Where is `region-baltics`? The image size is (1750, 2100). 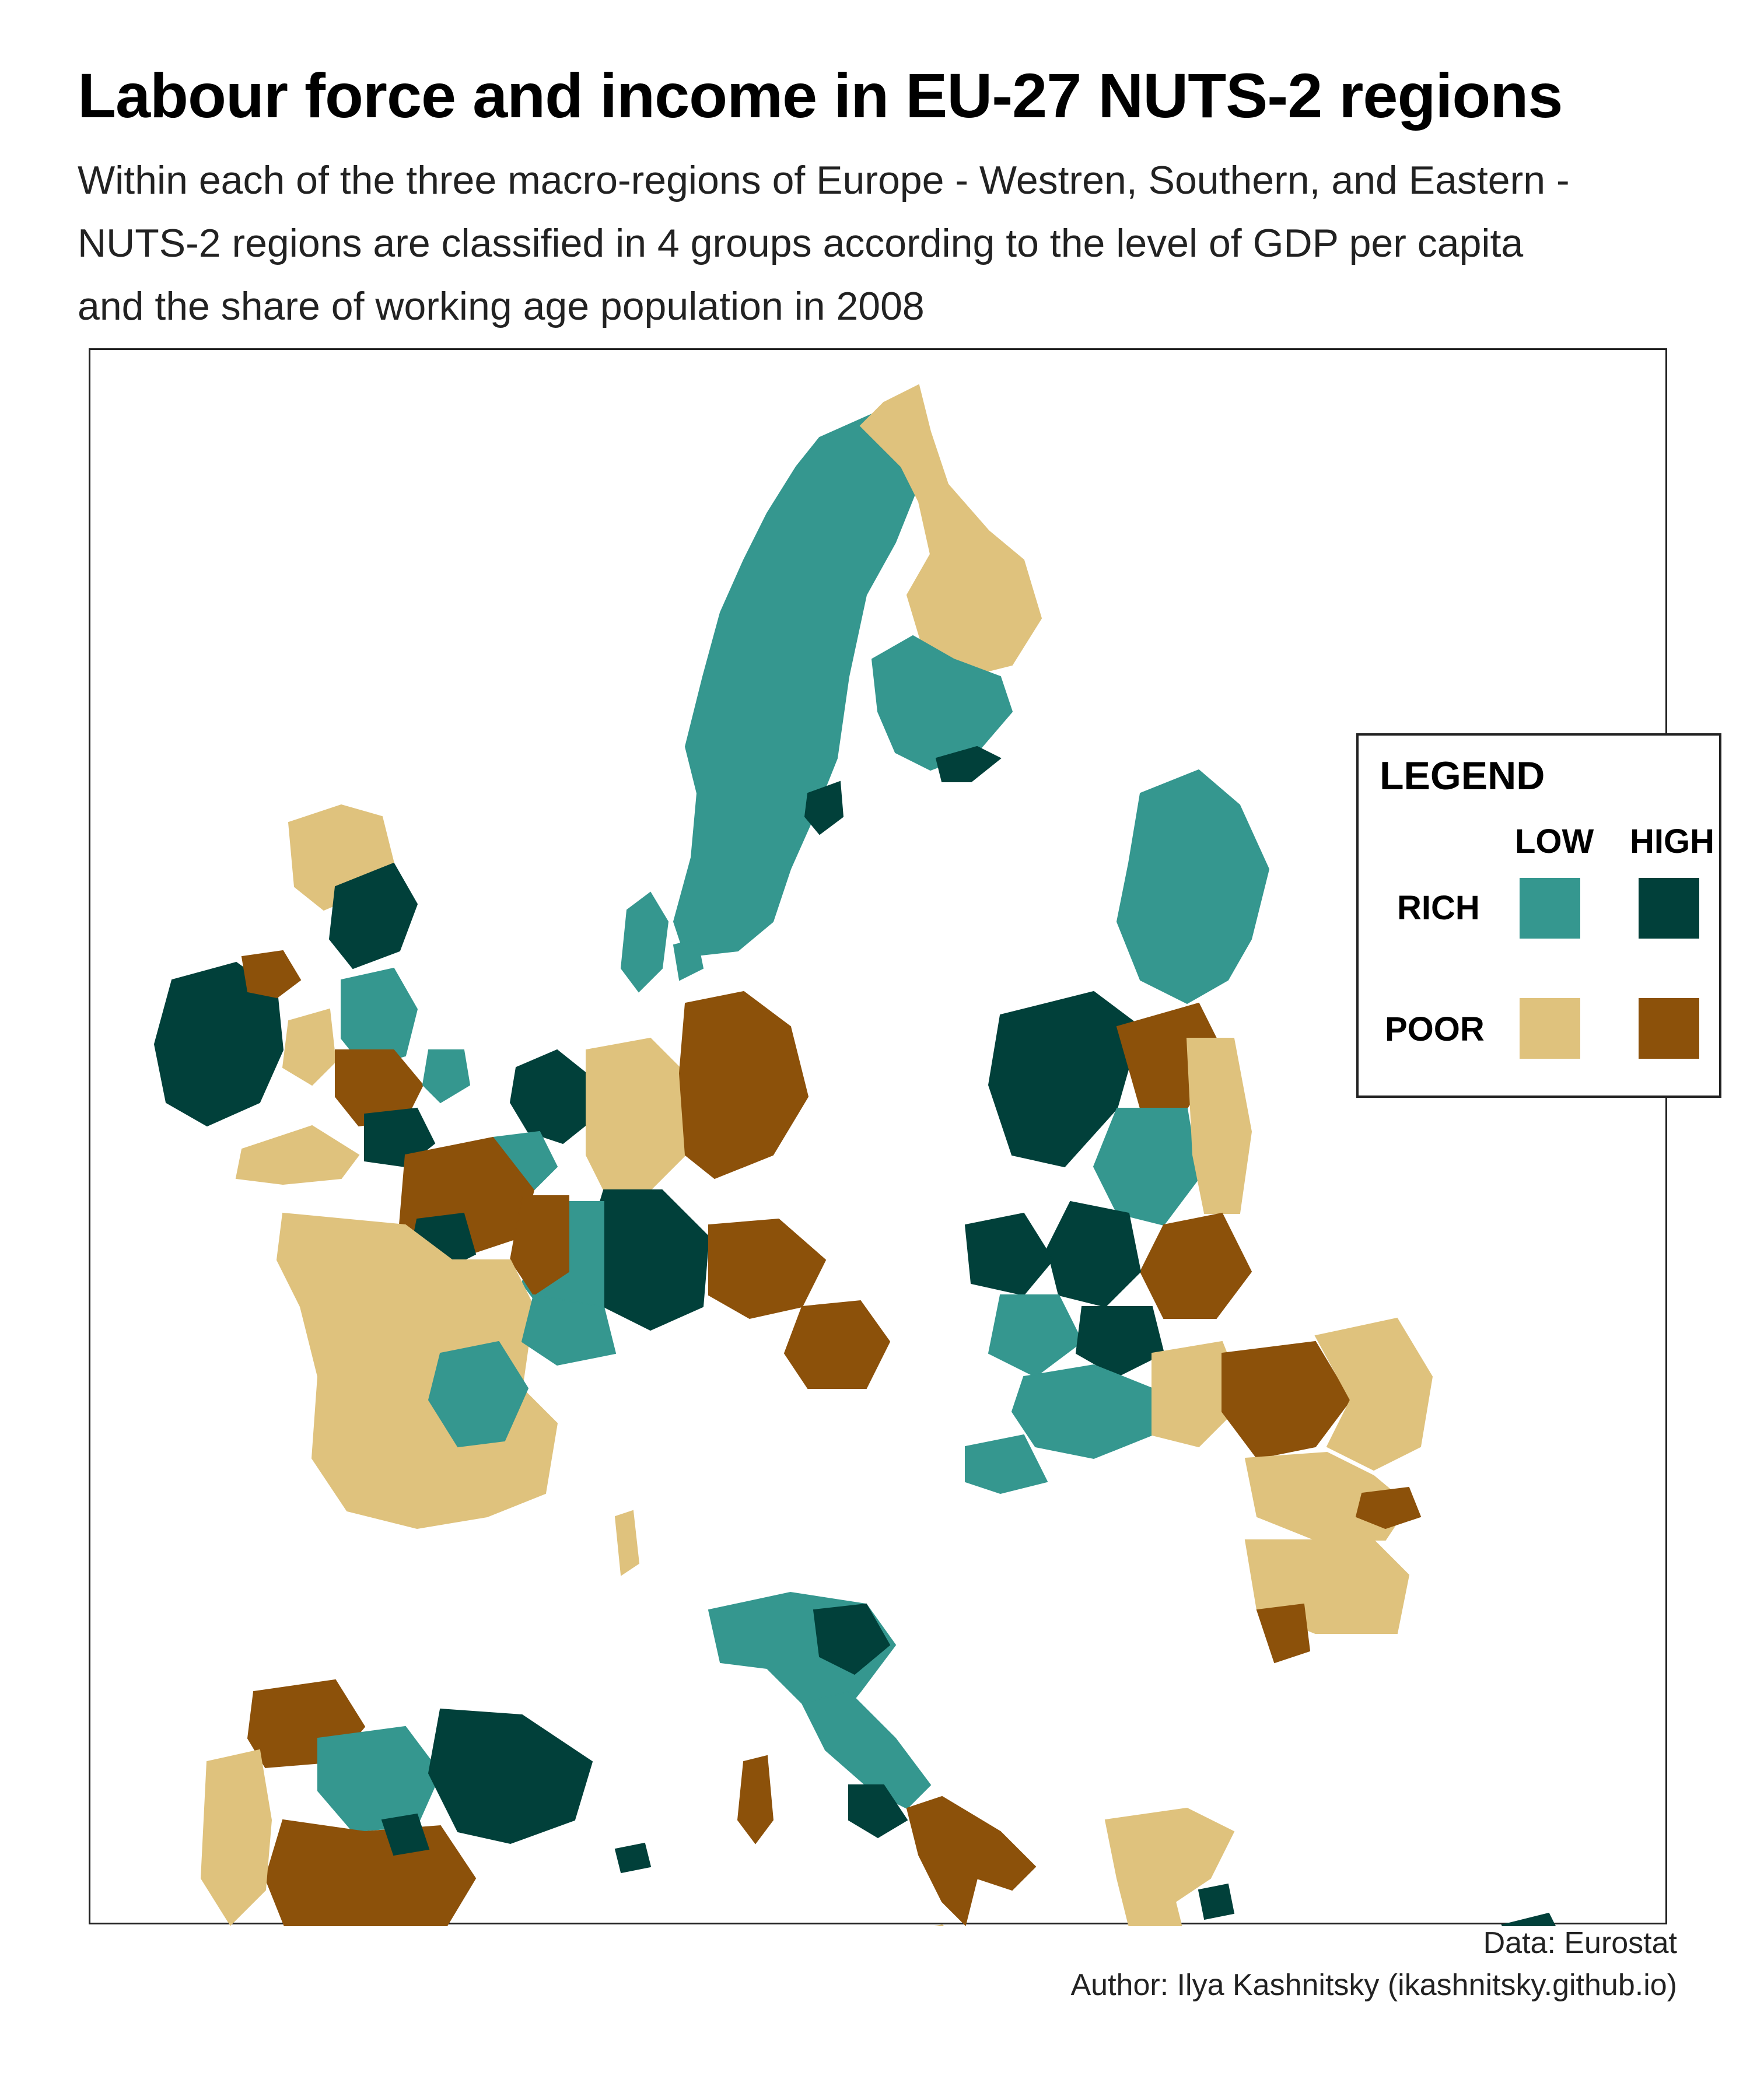 region-baltics is located at coordinates (1193, 887).